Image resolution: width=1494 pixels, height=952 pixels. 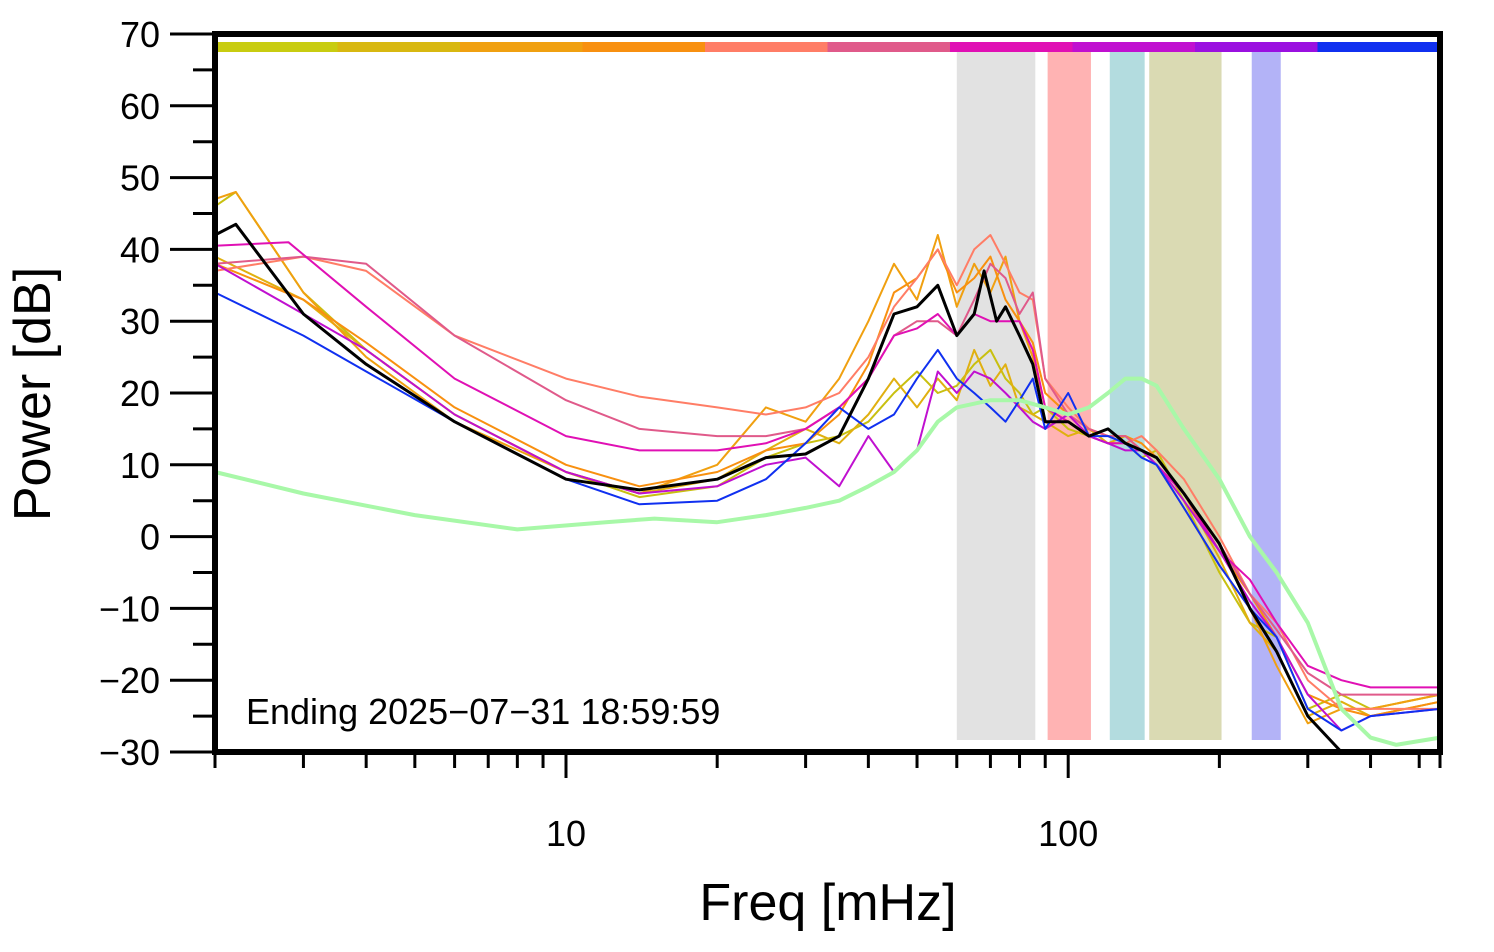 I want to click on color-bar, so click(x=828, y=47).